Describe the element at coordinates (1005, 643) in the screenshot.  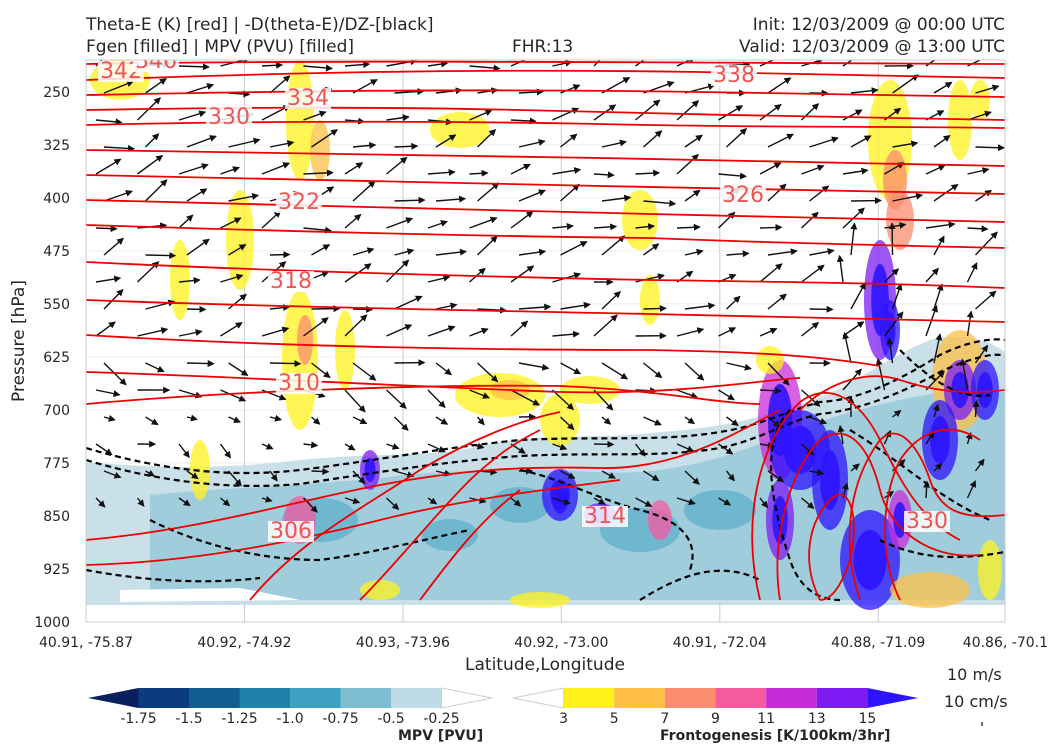
I see `x-tick-label: 40.86, -70.1` at that location.